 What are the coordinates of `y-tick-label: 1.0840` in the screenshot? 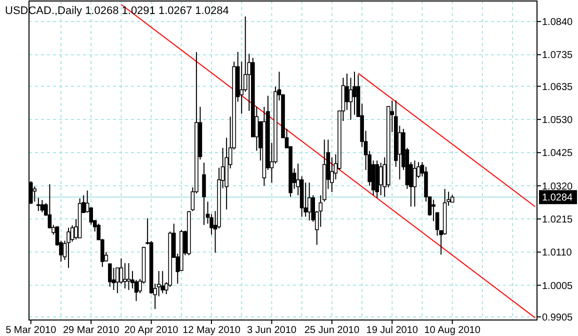 It's located at (558, 22).